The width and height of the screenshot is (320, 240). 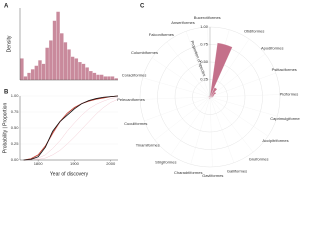 What do you see at coordinates (6, 93) in the screenshot?
I see `panel-label: B` at bounding box center [6, 93].